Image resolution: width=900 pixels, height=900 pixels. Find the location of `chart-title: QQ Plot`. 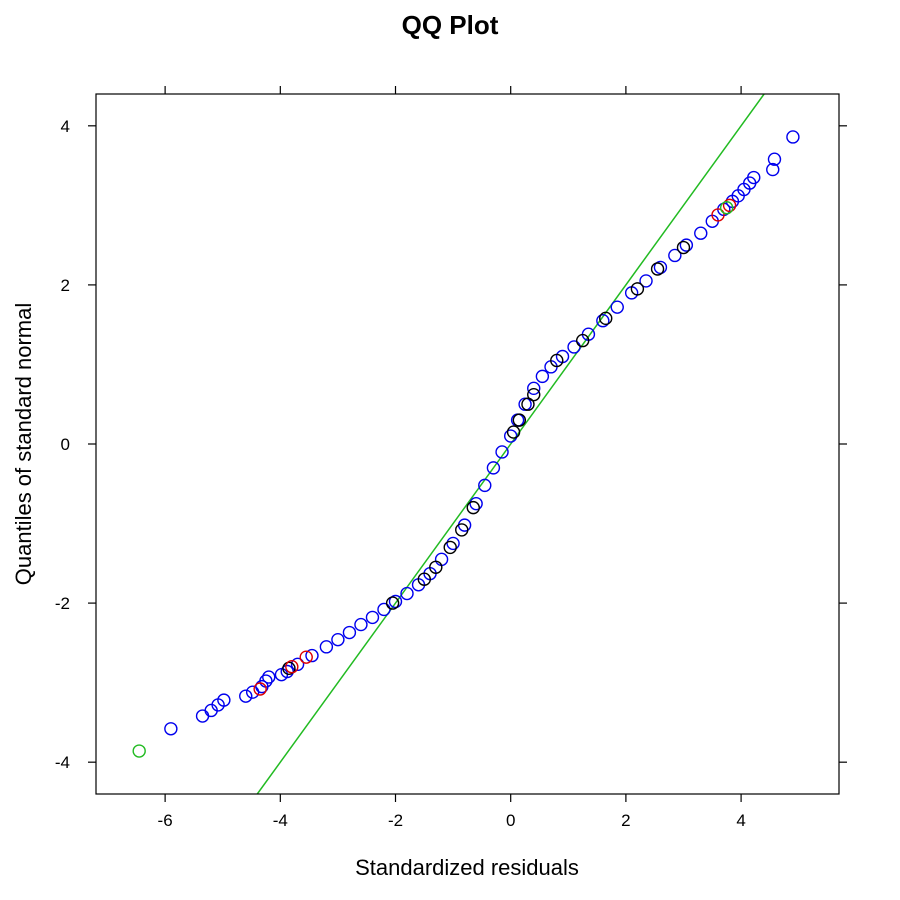

chart-title: QQ Plot is located at coordinates (450, 25).